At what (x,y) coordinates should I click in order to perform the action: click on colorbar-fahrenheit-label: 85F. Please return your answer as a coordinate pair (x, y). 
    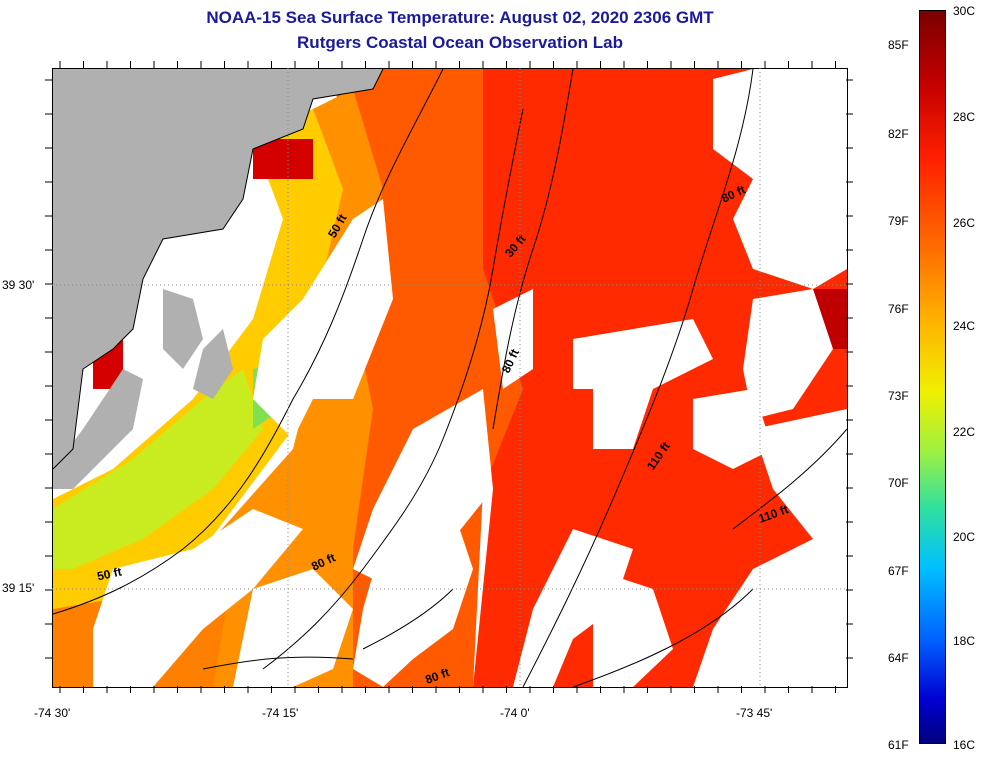
    Looking at the image, I should click on (898, 45).